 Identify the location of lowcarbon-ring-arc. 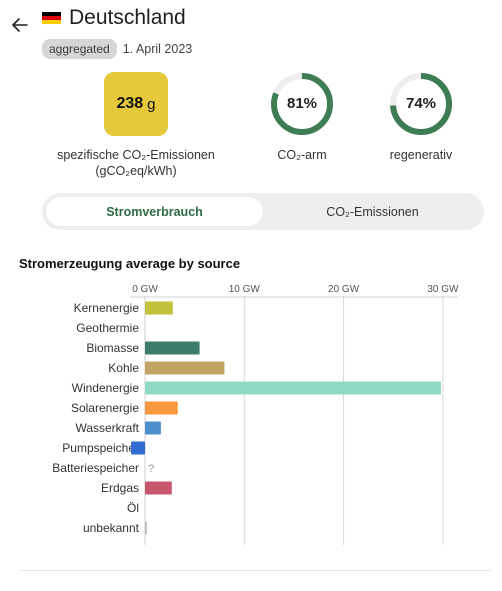
(302, 104).